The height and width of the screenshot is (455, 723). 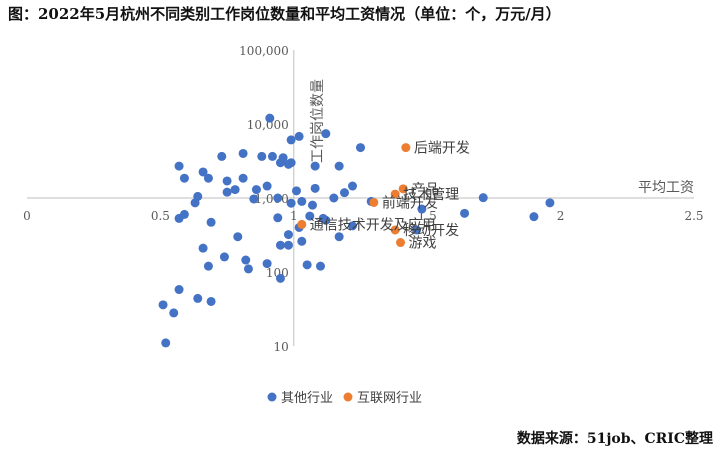 I want to click on data-source-note: 数据来源：51job、CRIC整理, so click(x=614, y=439).